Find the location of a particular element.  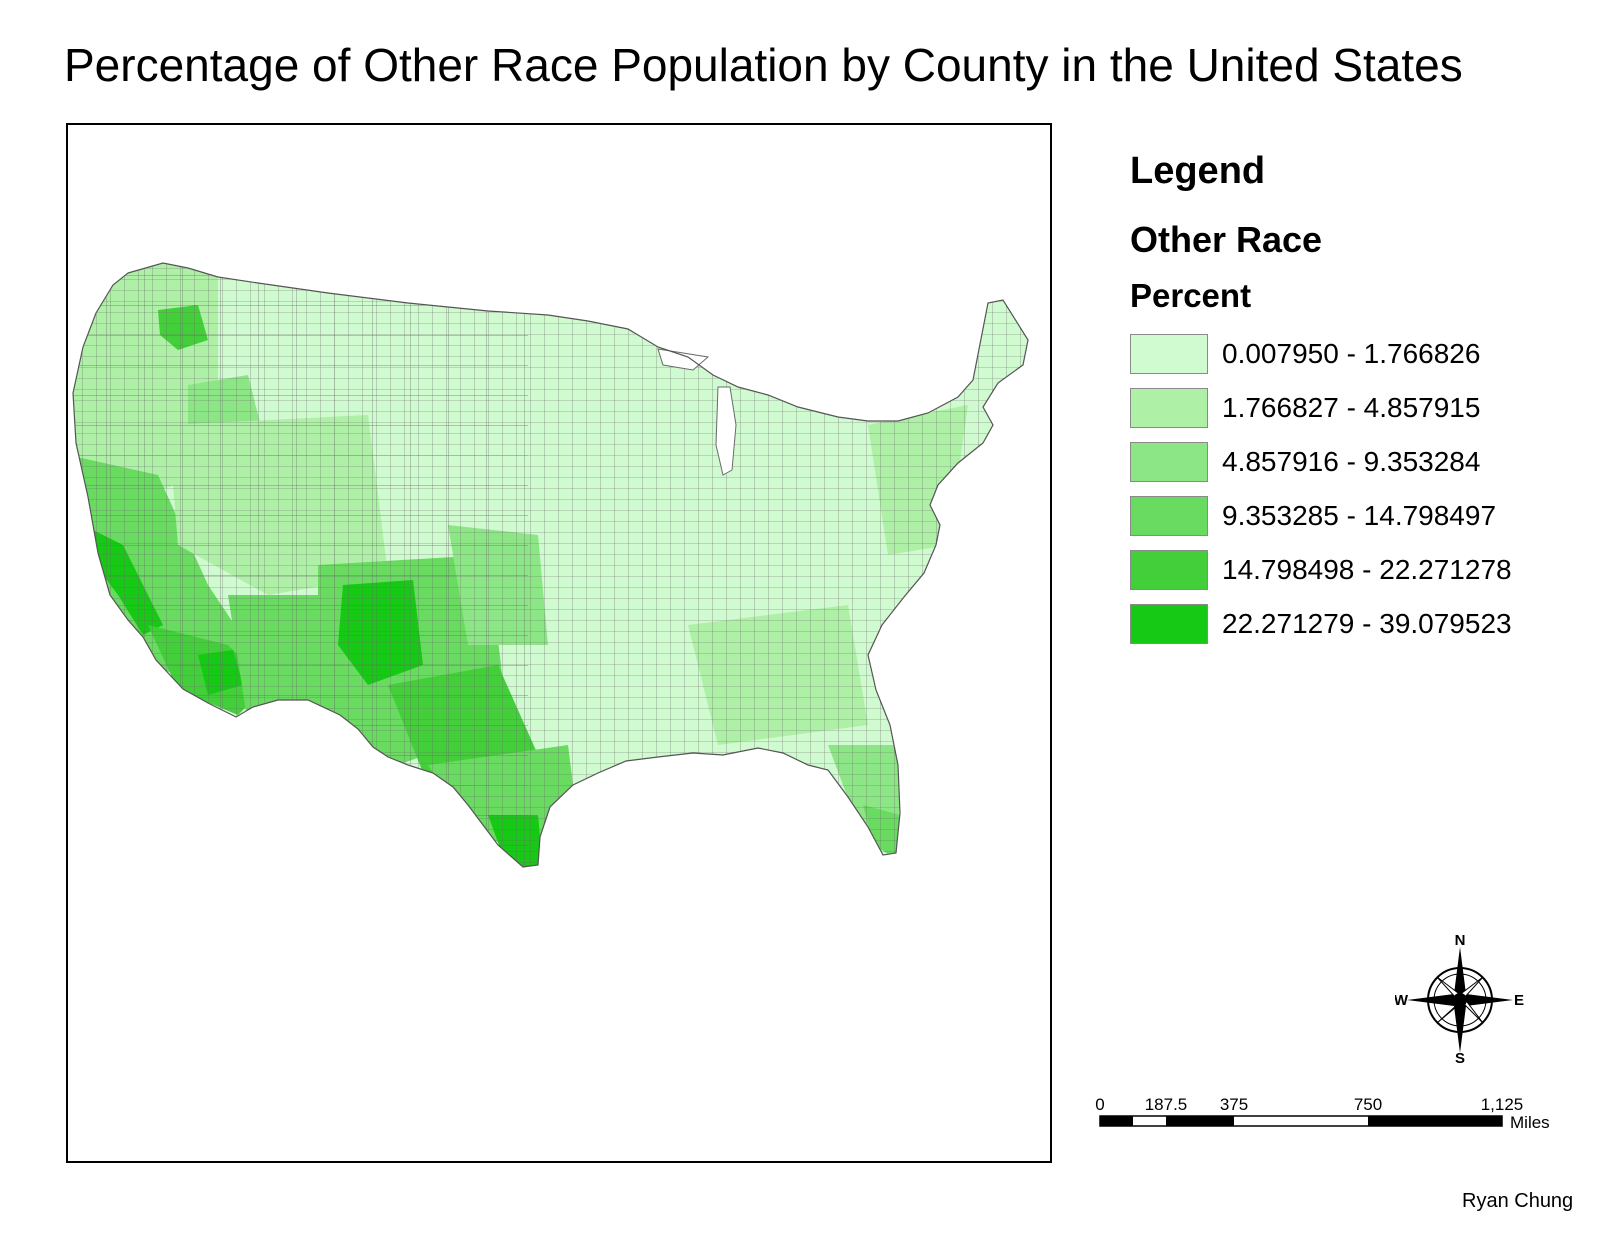

lake-superior is located at coordinates (683, 359).